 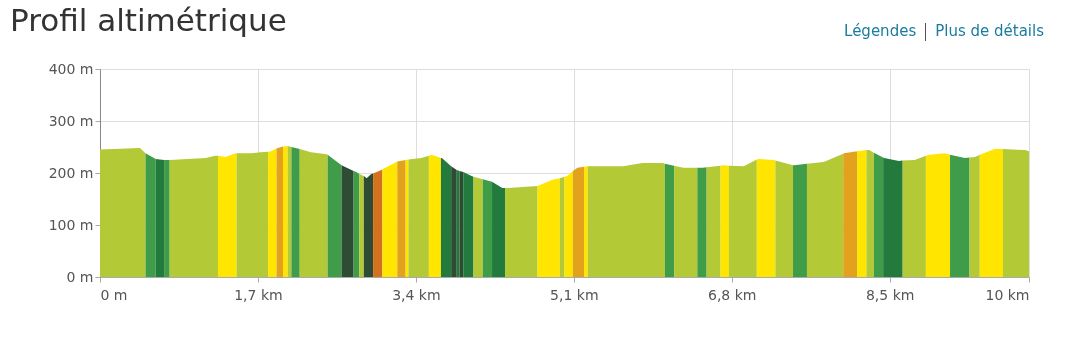 I want to click on x-tick-label: 3,4 km, so click(x=416, y=294).